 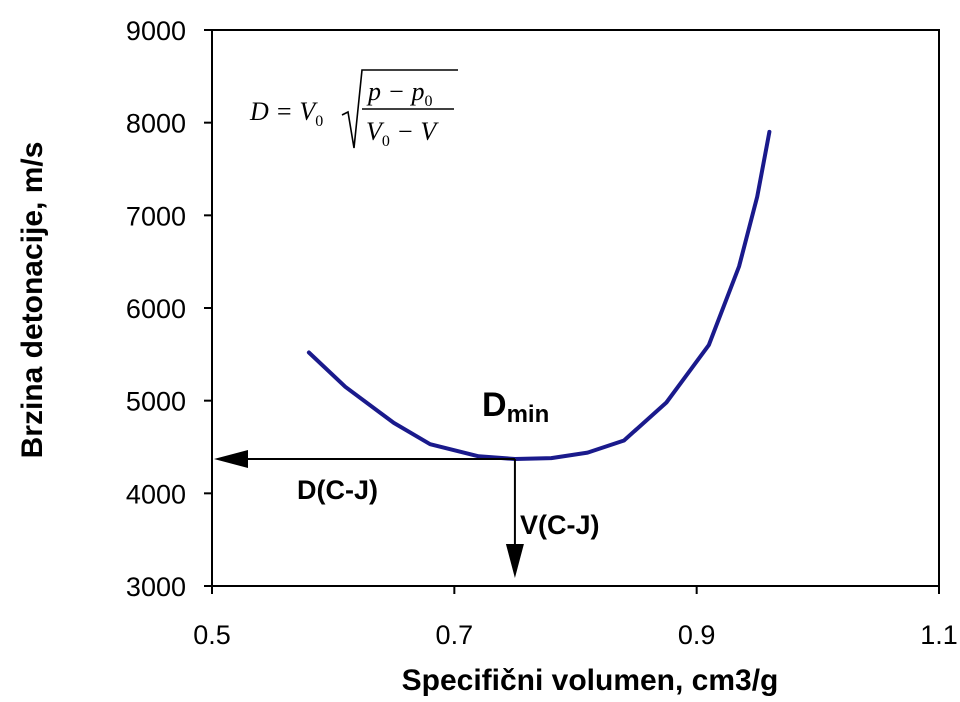 I want to click on y-tick-label: 4000, so click(x=156, y=494).